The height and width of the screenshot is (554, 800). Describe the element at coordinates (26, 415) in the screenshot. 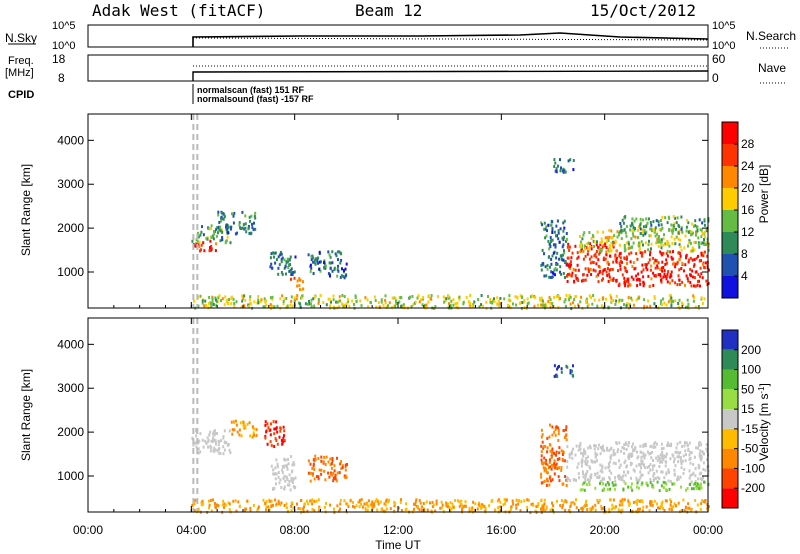

I see `velocity-ylabel: Slant Range [km]` at that location.